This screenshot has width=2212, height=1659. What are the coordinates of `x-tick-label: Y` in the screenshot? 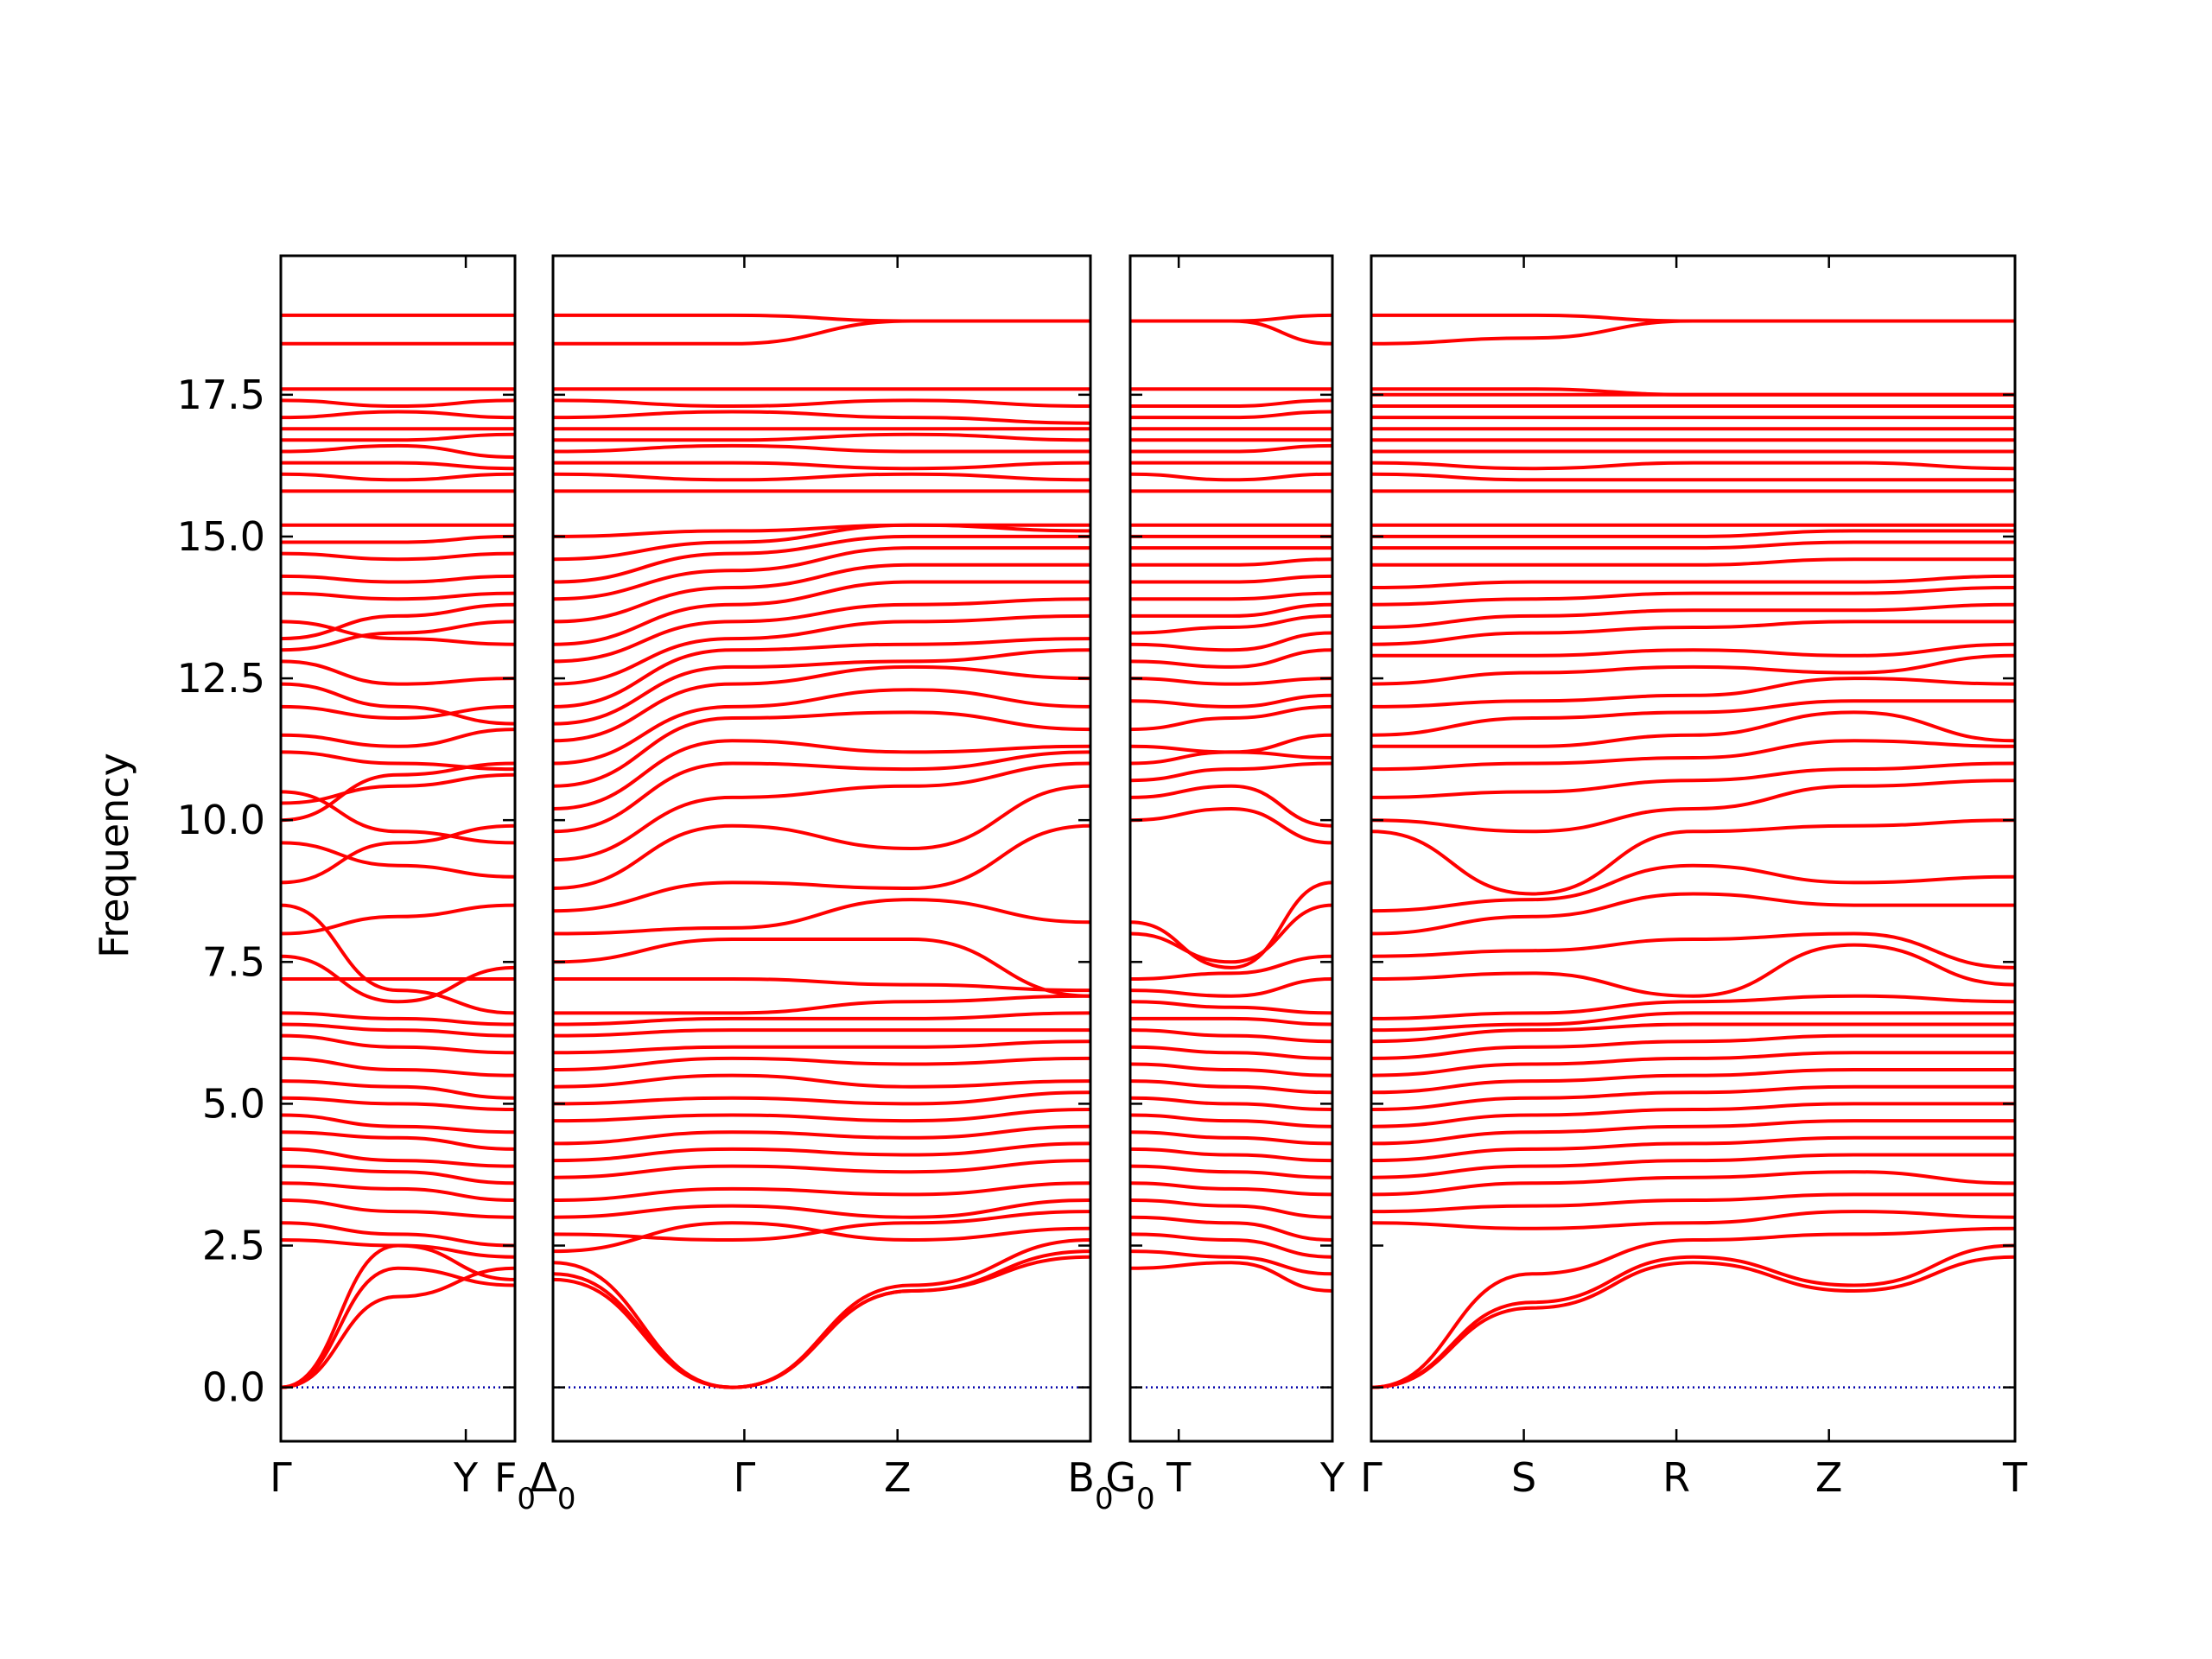 It's located at (466, 1477).